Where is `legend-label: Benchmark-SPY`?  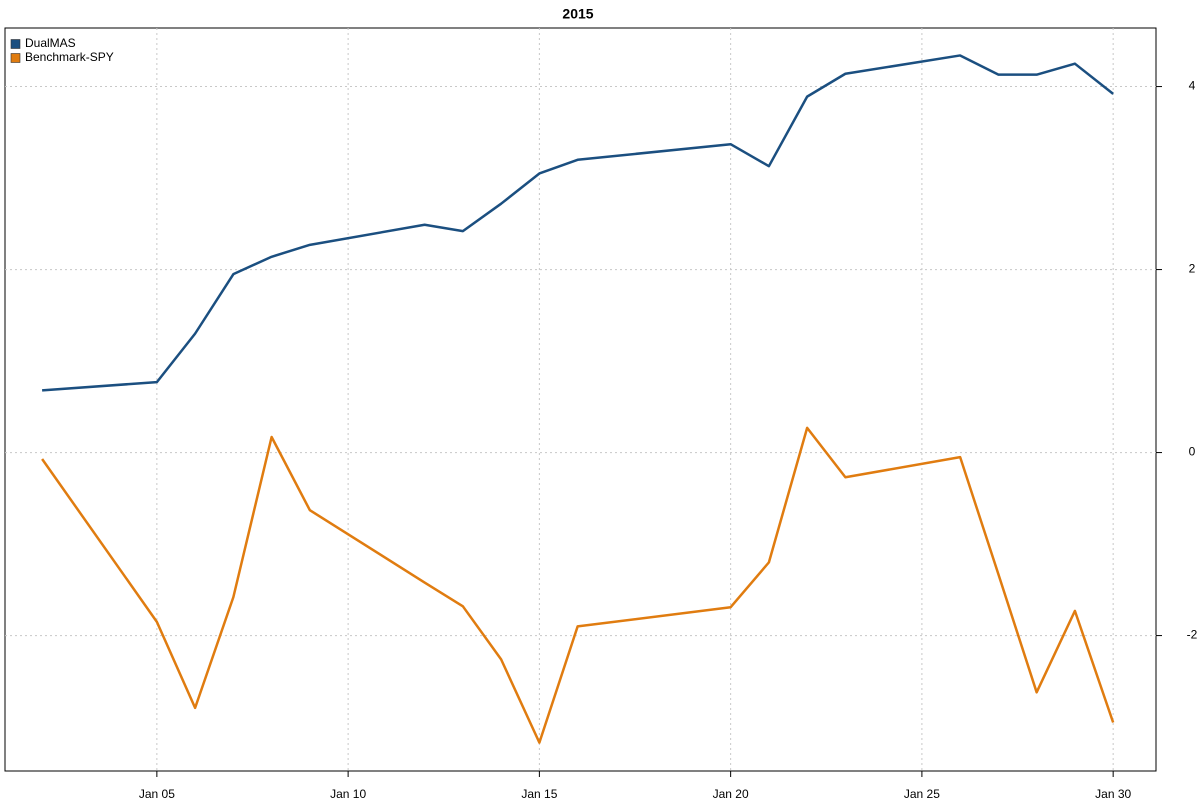 legend-label: Benchmark-SPY is located at coordinates (69, 57).